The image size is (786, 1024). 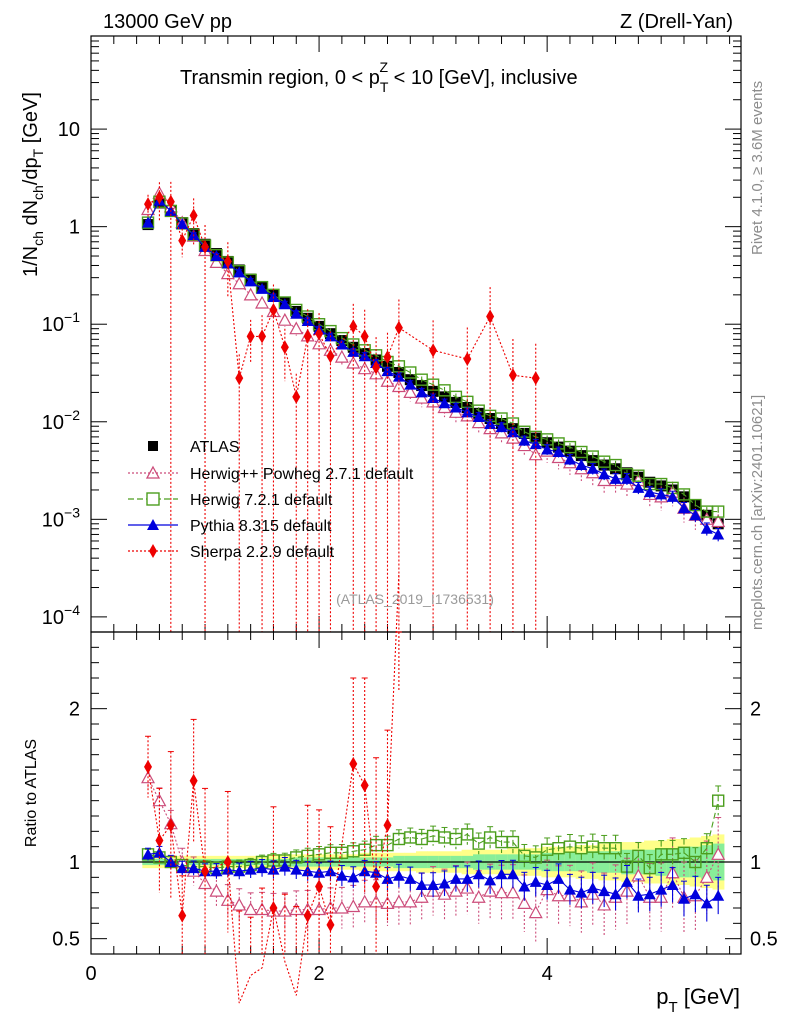 I want to click on plot-title-pre: Transmin region, 0 < p, so click(x=280, y=78).